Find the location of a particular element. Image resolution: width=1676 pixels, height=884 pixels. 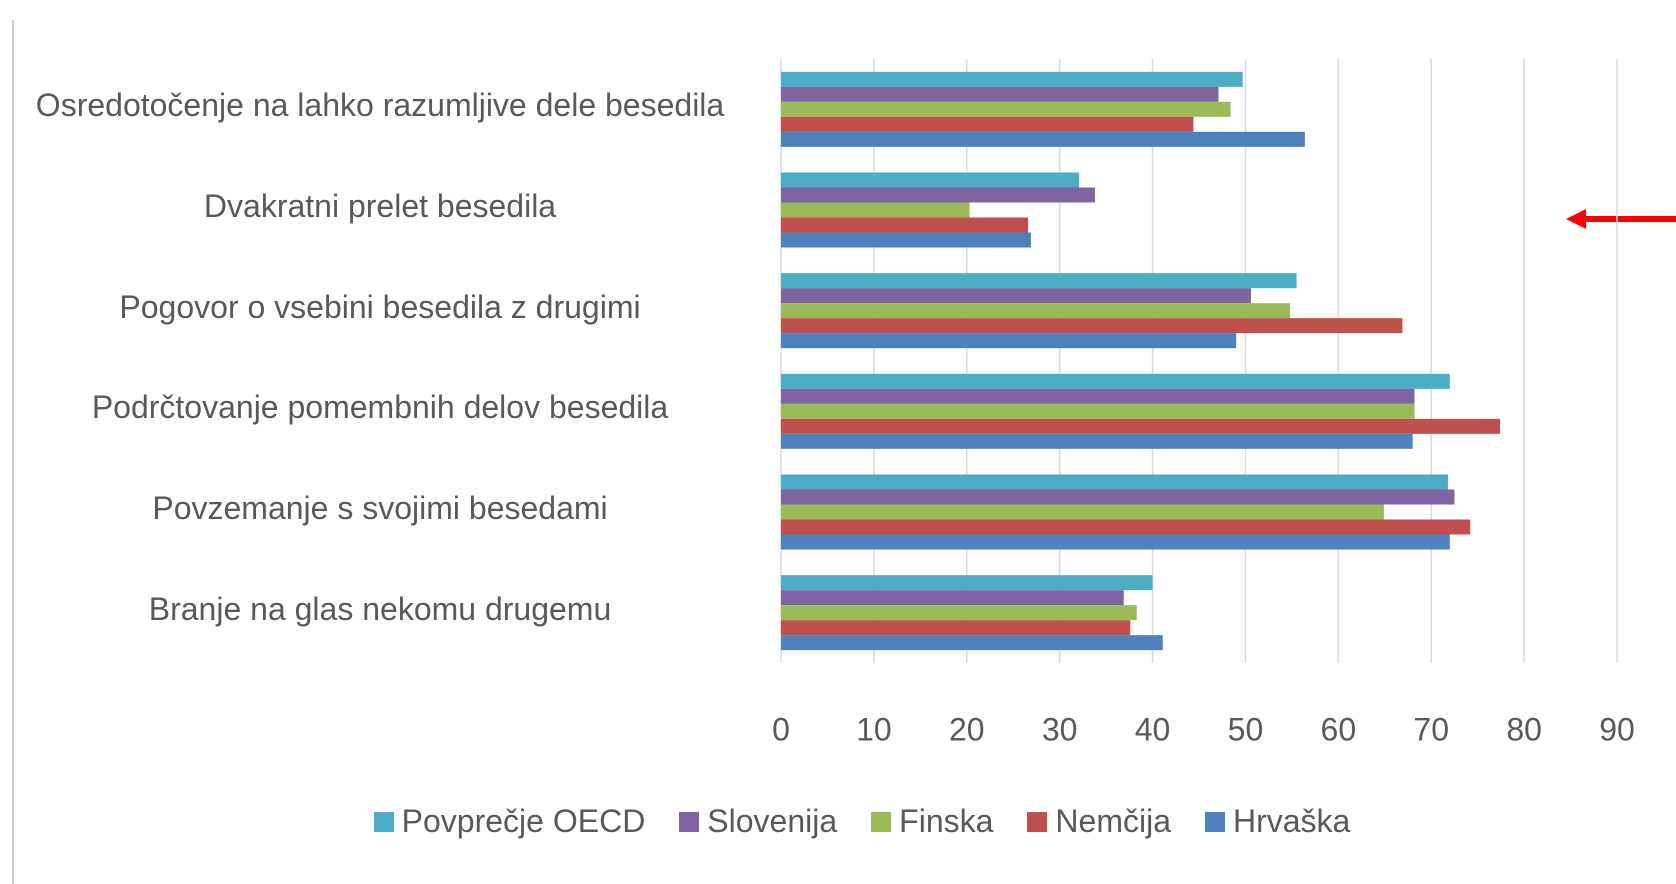

legend-item: Nemčija is located at coordinates (1099, 821).